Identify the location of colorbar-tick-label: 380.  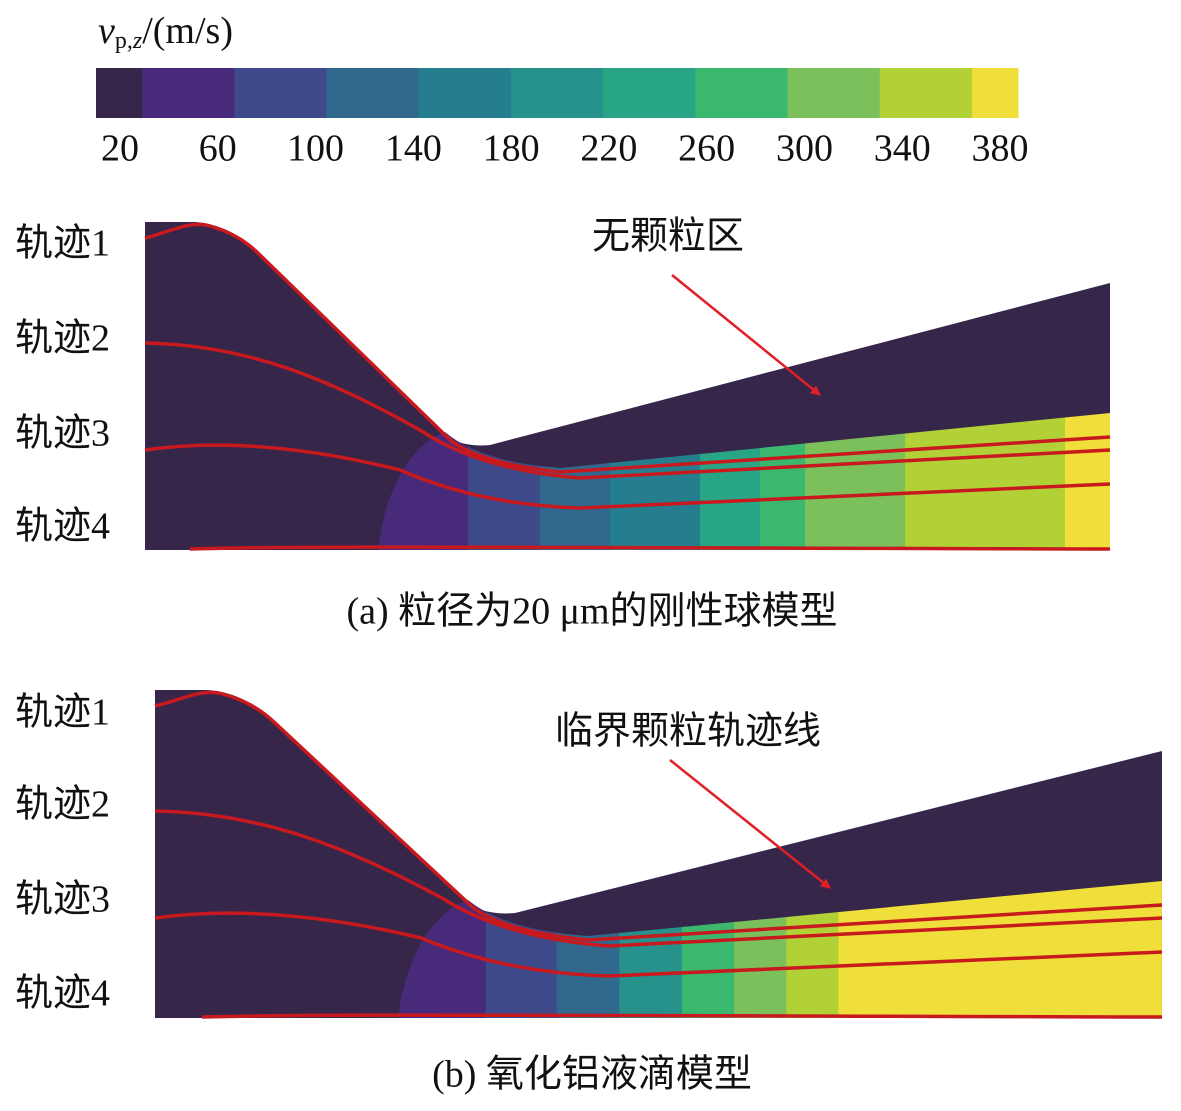
(1000, 149).